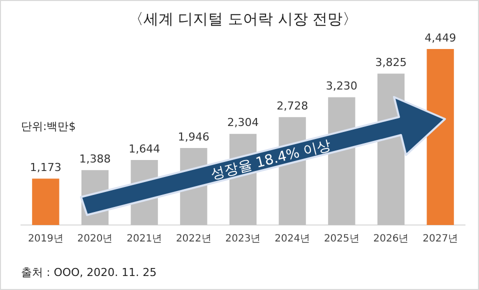 The image size is (479, 290). Describe the element at coordinates (95, 159) in the screenshot. I see `data-label: 1,388` at that location.